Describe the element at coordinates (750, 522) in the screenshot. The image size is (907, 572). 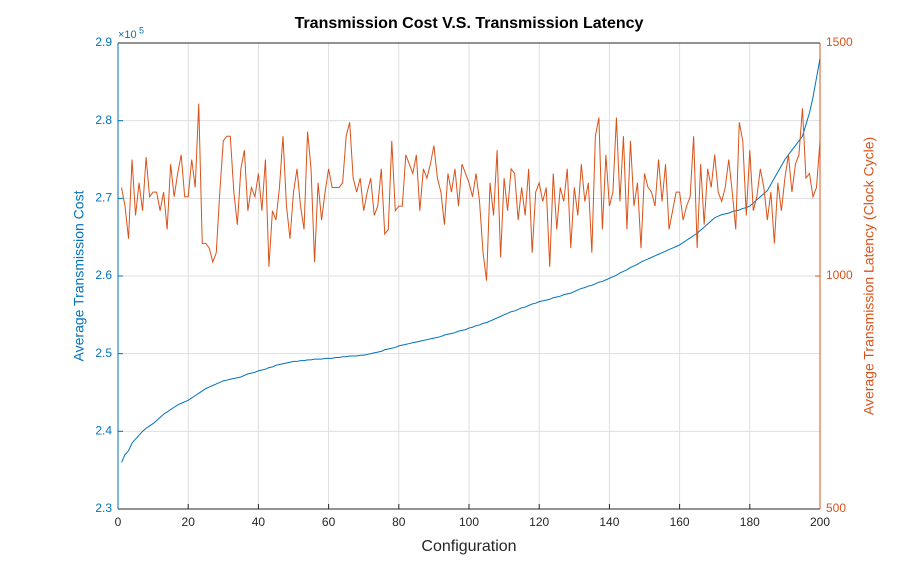
I see `x-tick-label: 180` at that location.